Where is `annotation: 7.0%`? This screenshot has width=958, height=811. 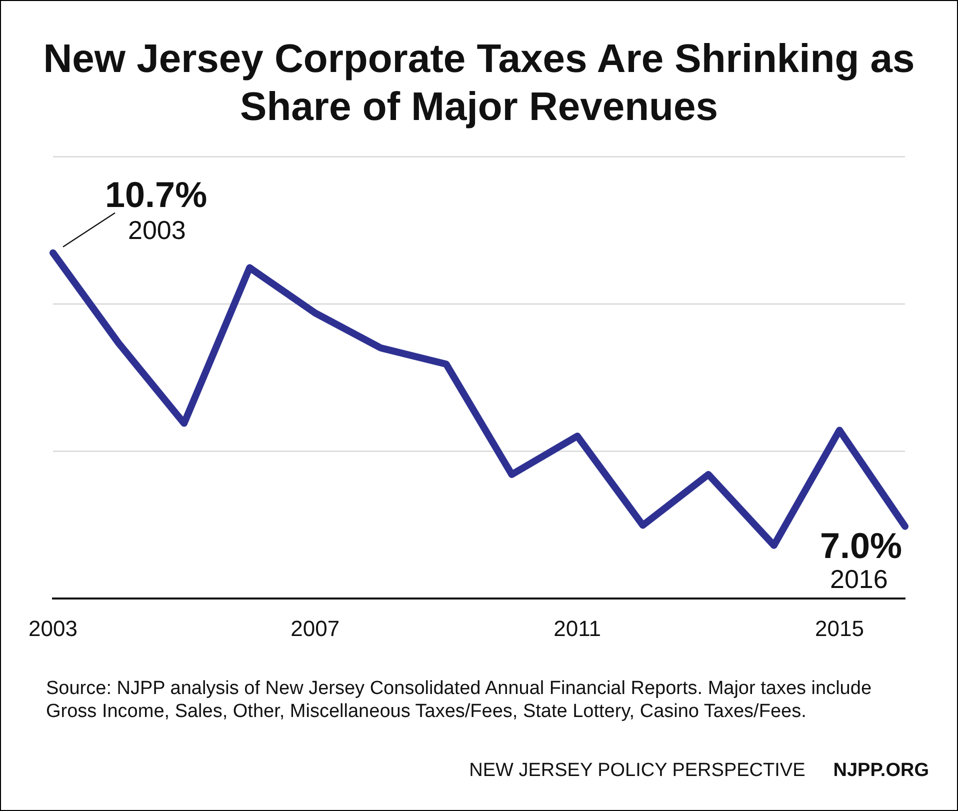 annotation: 7.0% is located at coordinates (861, 545).